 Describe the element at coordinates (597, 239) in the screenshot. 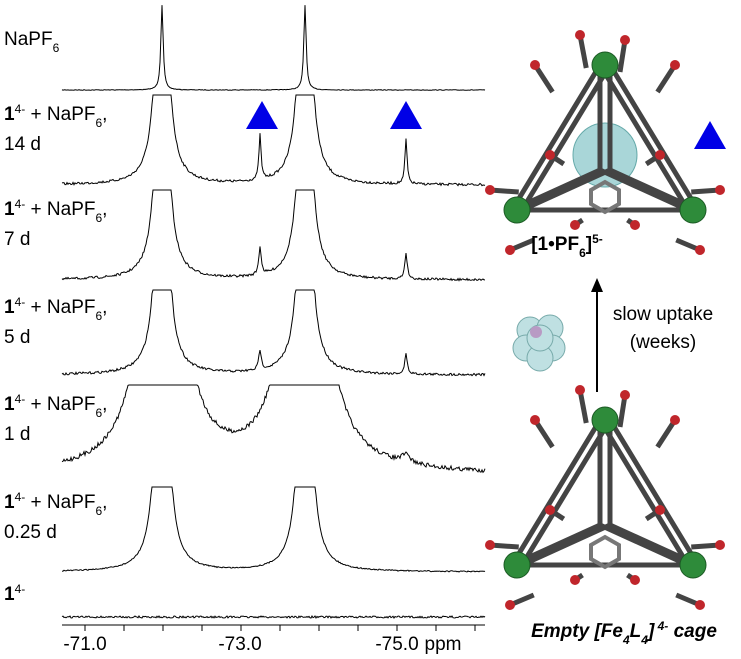

I see `label-run: 5-` at that location.